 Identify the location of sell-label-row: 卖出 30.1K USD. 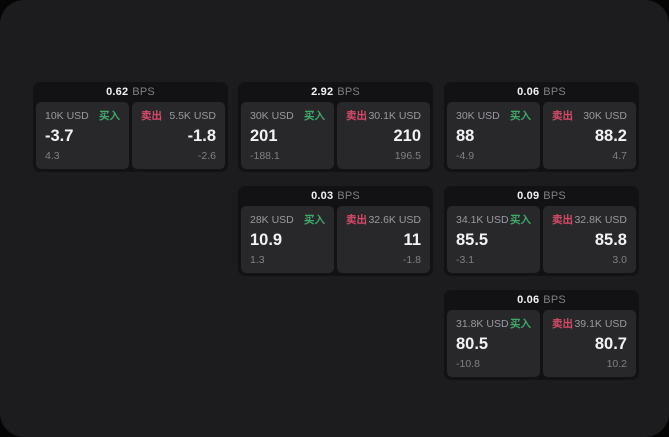
(383, 115).